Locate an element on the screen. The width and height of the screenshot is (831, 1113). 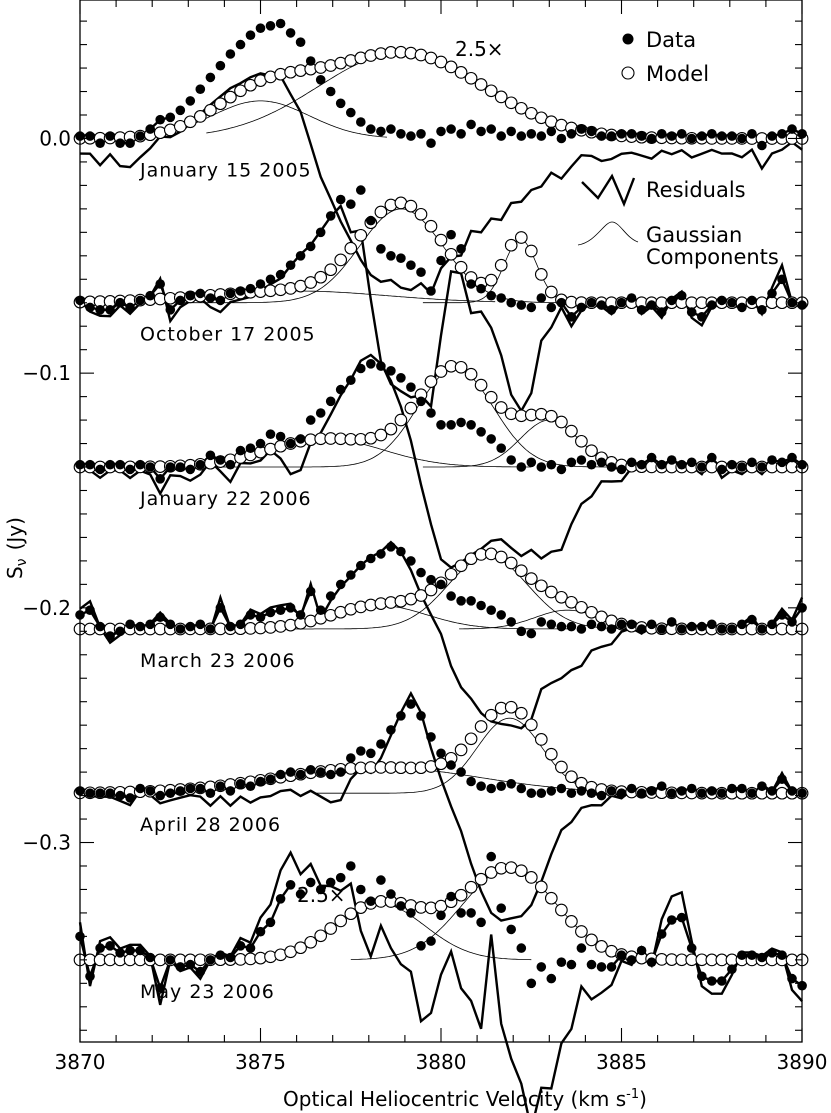
x-axis-label-sup: -1 is located at coordinates (632, 1094).